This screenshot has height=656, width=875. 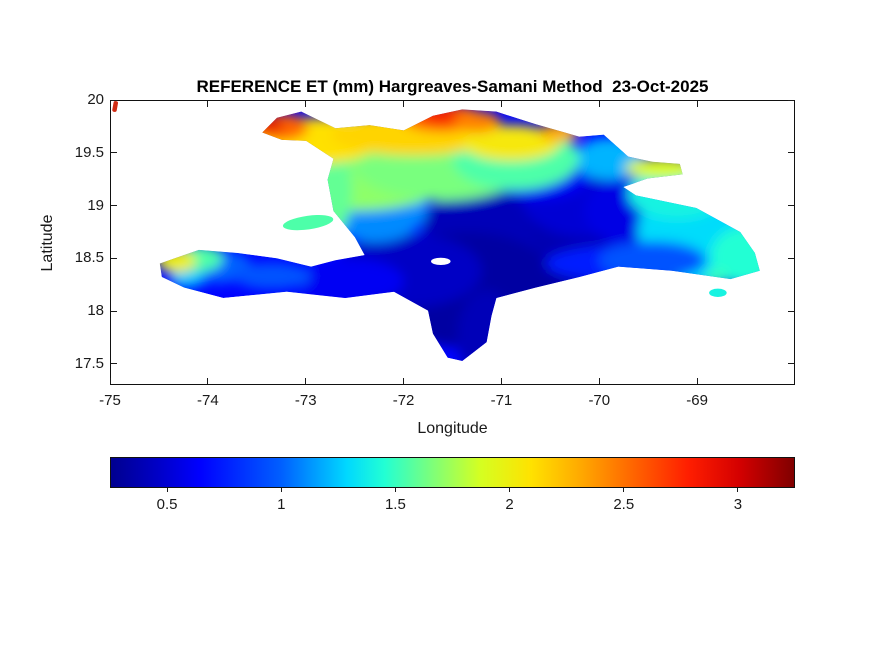 I want to click on colorbar-tick-label: 1, so click(x=281, y=504).